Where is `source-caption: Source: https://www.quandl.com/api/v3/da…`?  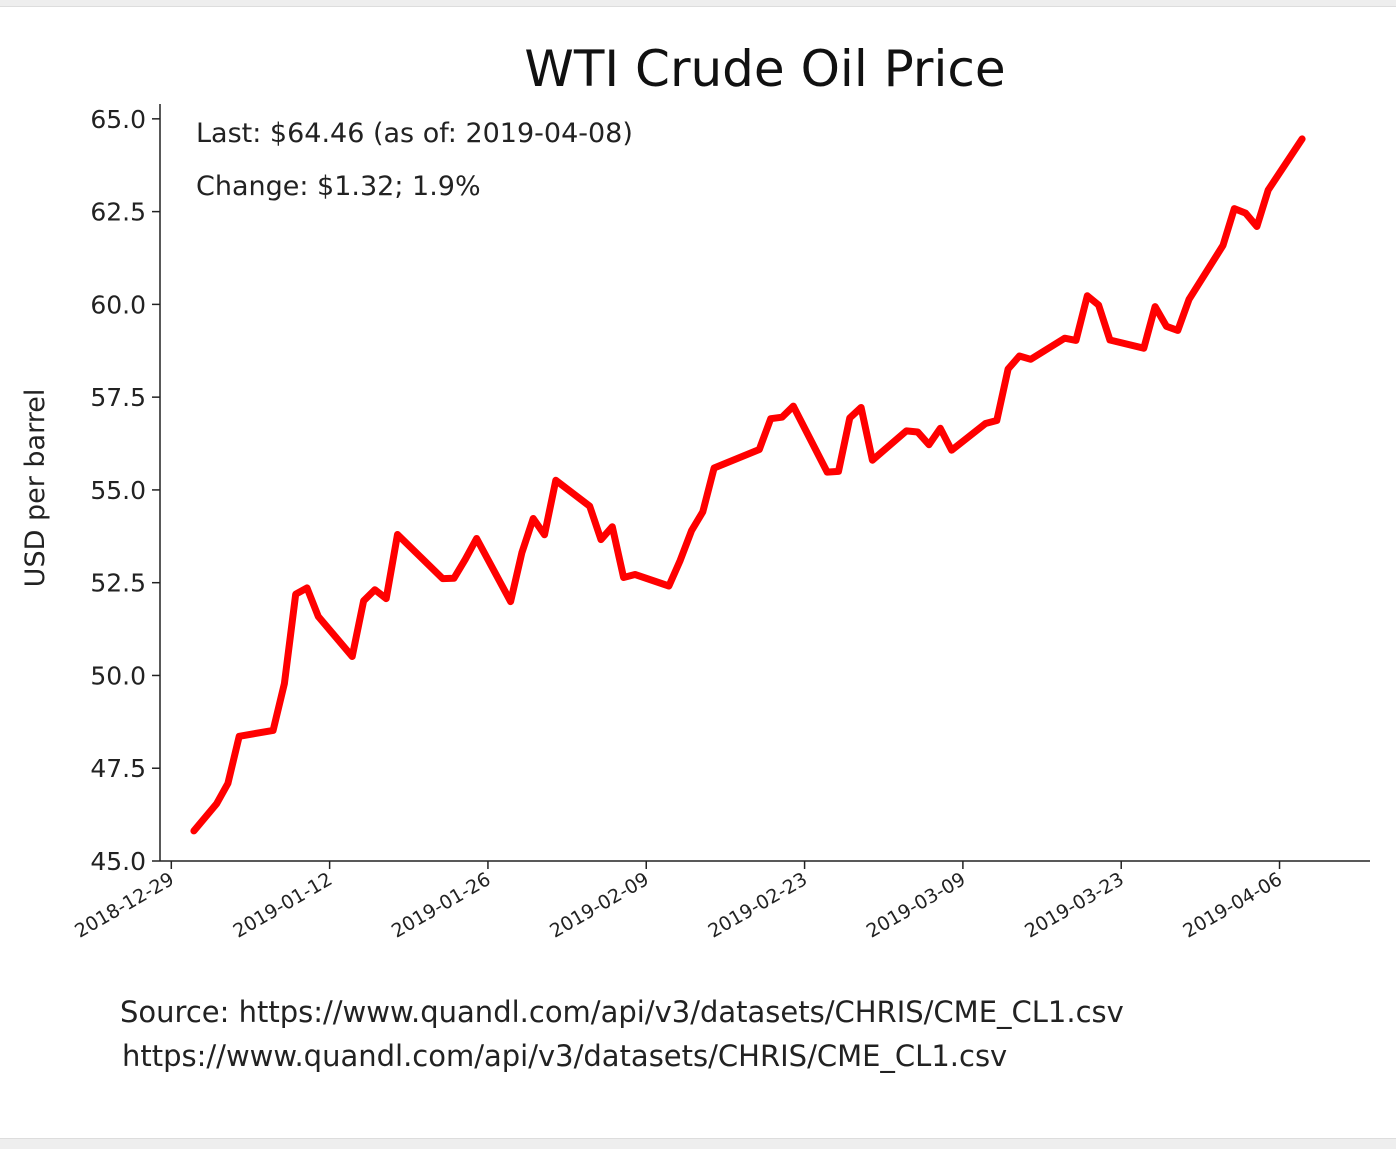 source-caption: Source: https://www.quandl.com/api/v3/da… is located at coordinates (622, 1034).